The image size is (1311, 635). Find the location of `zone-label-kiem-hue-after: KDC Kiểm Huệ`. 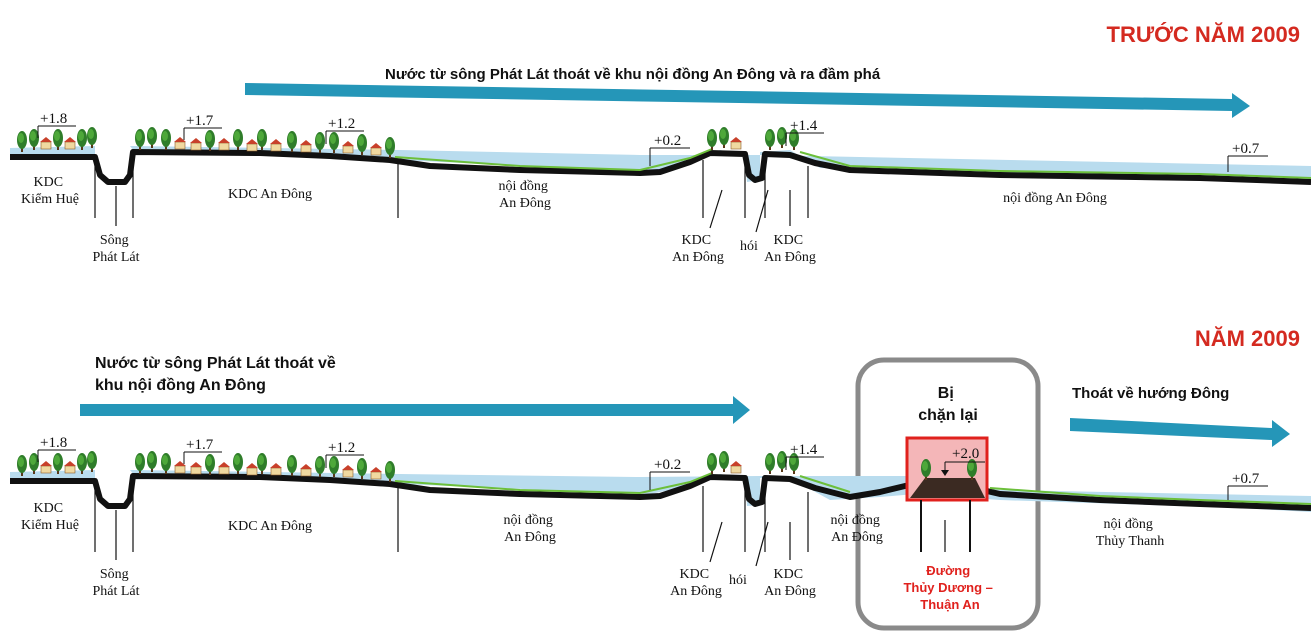

zone-label-kiem-hue-after: KDC Kiểm Huệ is located at coordinates (50, 517).